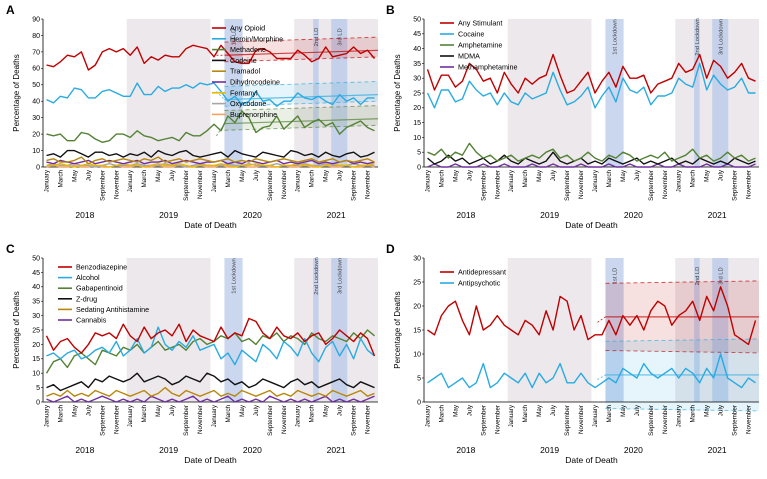 The height and width of the screenshot is (479, 767). Describe the element at coordinates (488, 67) in the screenshot. I see `legend-label: Methamphetamine` at that location.